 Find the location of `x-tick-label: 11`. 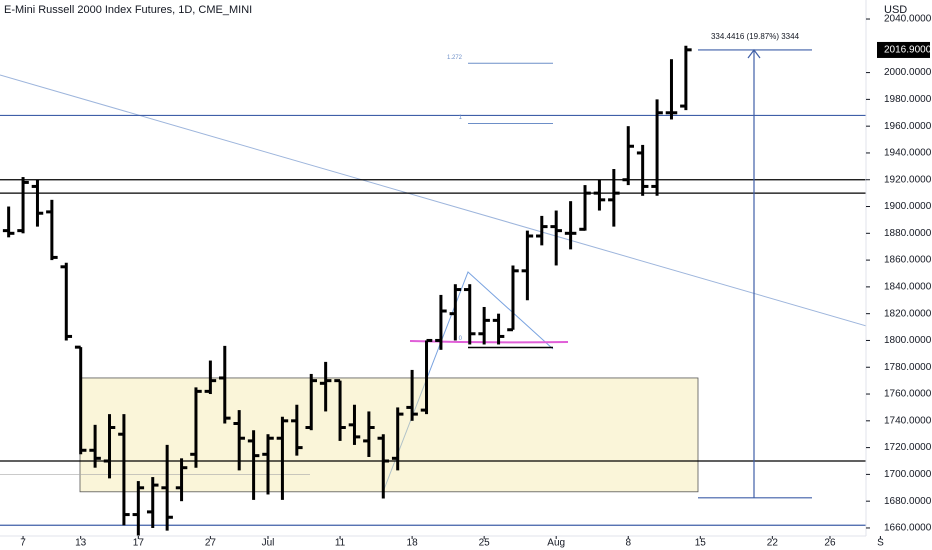

x-tick-label: 11 is located at coordinates (340, 543).